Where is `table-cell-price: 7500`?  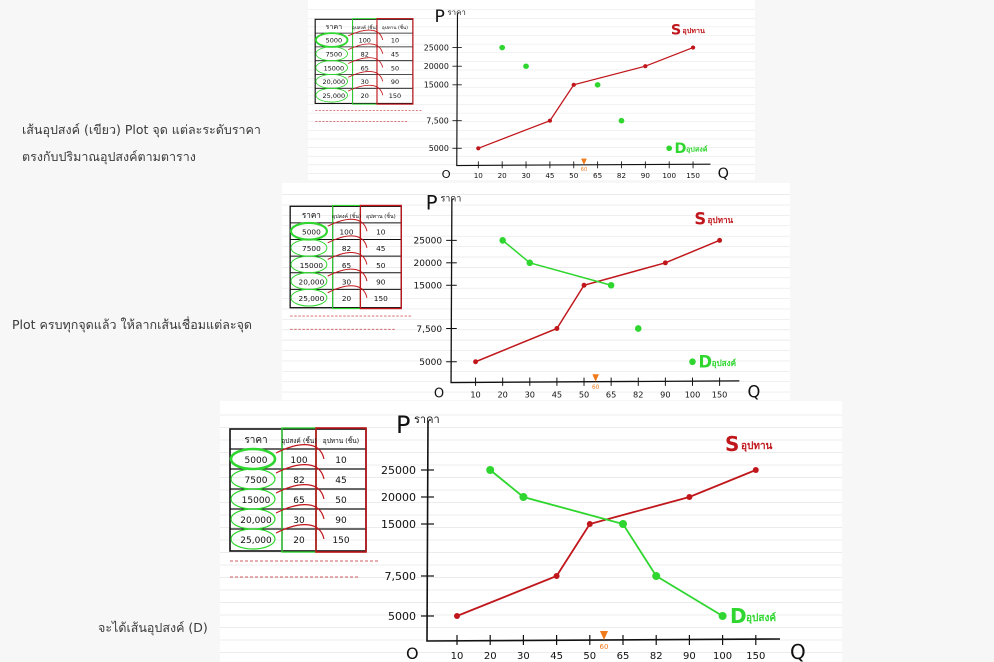 table-cell-price: 7500 is located at coordinates (311, 248).